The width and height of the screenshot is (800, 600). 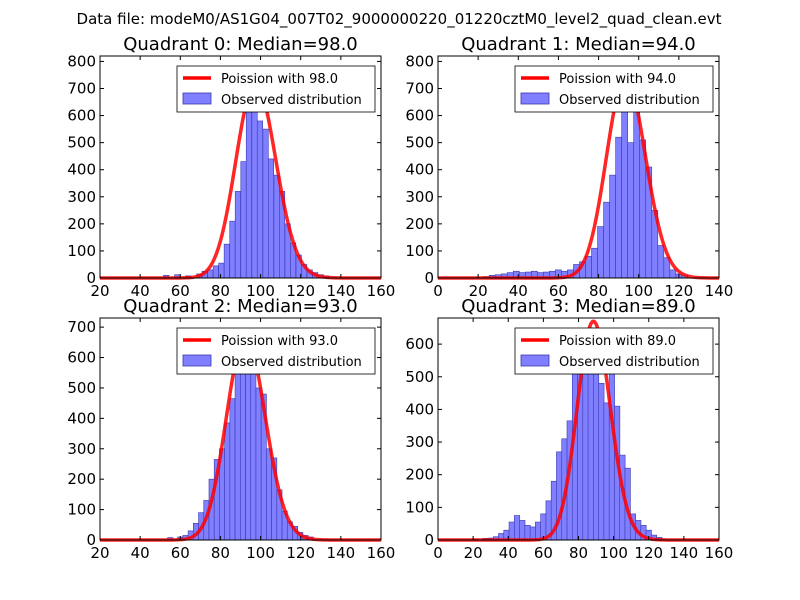 I want to click on y-tick-label: 800, so click(x=81, y=61).